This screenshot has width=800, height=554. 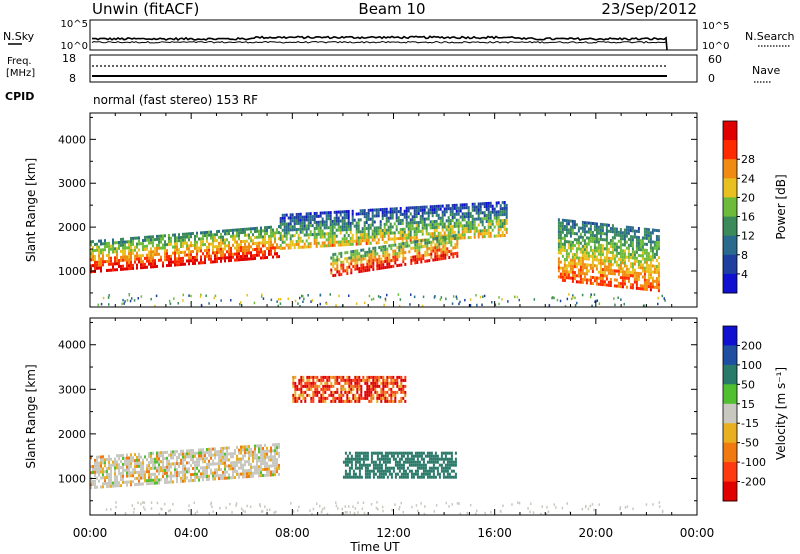 I want to click on noise-right-tick-top: 10^5, so click(x=715, y=26).